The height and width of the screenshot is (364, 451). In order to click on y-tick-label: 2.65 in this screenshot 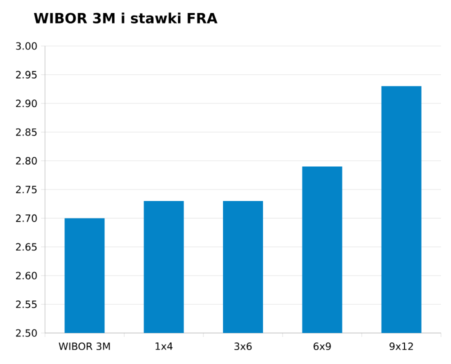, I will do `click(26, 247)`.